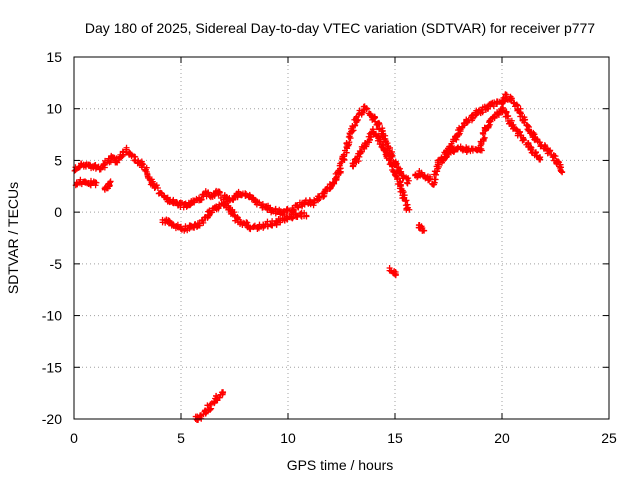  I want to click on x-tick-label: 20, so click(502, 438).